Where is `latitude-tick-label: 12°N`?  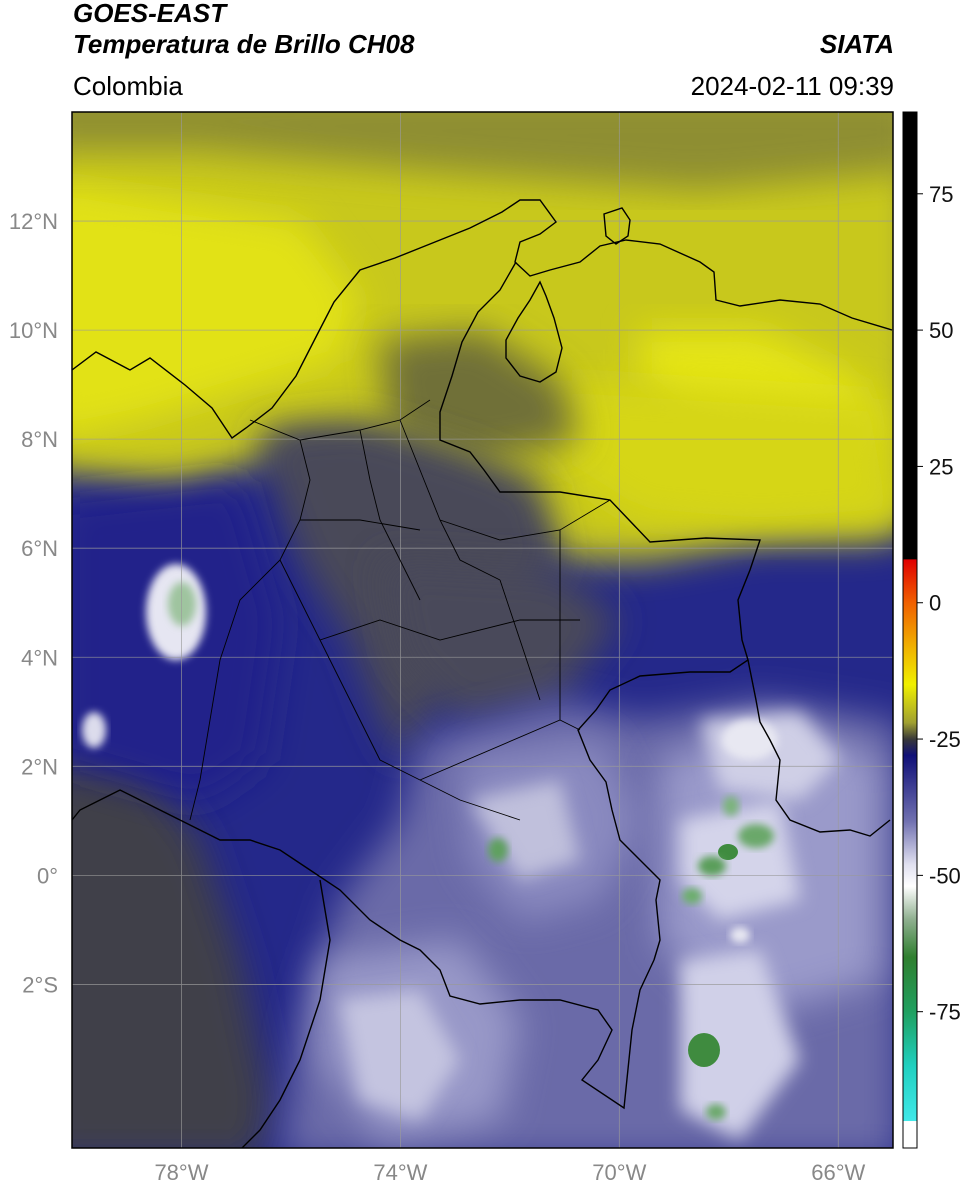 latitude-tick-label: 12°N is located at coordinates (33, 221).